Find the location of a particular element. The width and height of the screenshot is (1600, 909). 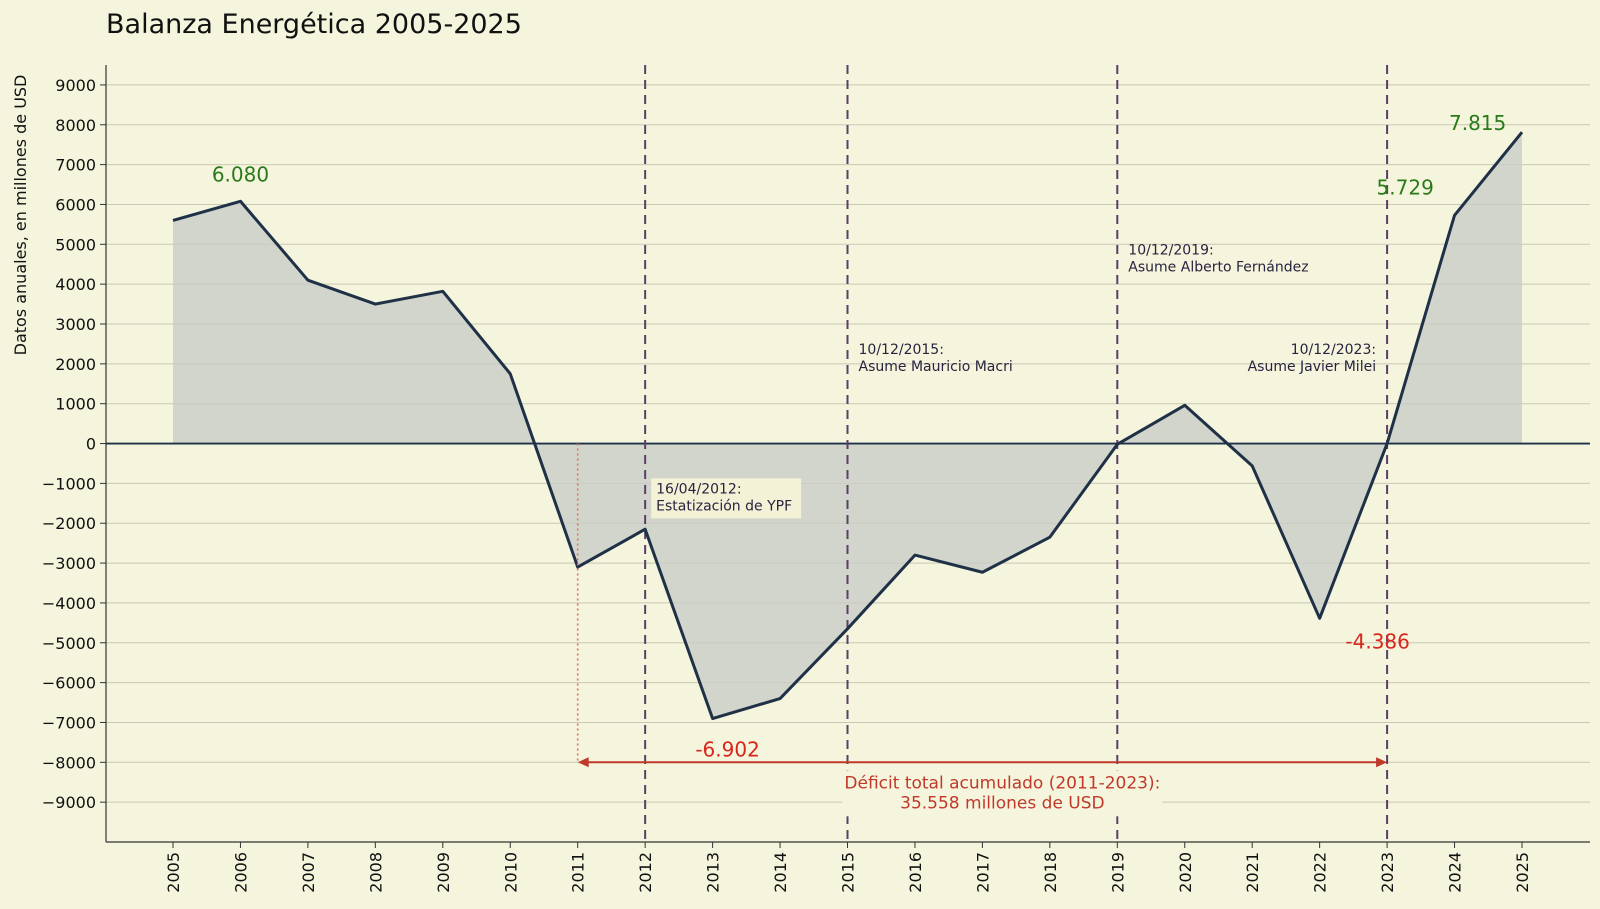

value-label-2024: 5.729 is located at coordinates (1405, 187).